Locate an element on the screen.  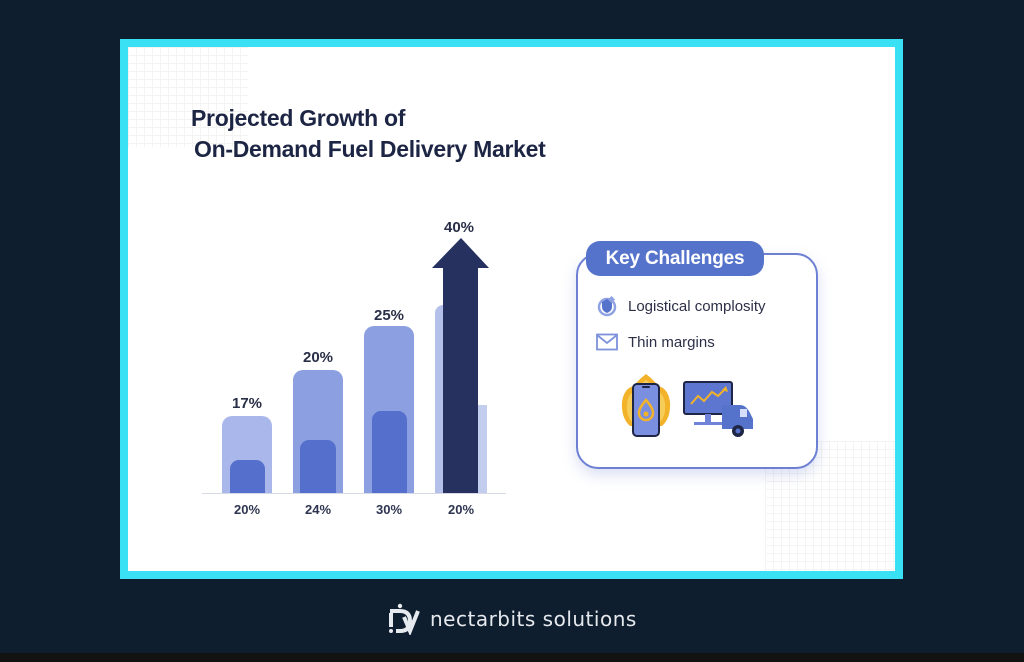
bar-3-value-label: 25% is located at coordinates (389, 315).